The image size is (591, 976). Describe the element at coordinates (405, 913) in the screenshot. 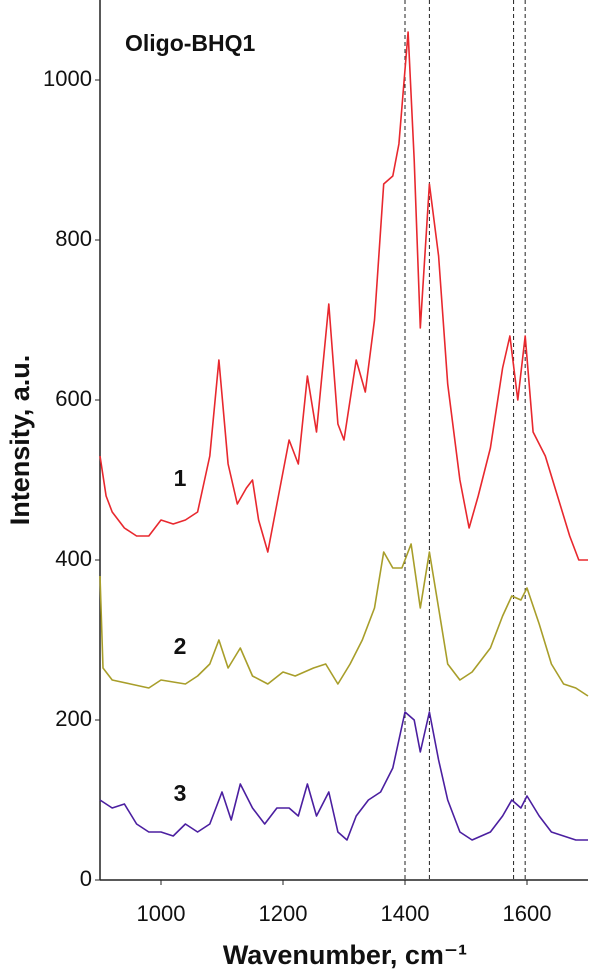

I see `x-tick-label: 1400` at that location.